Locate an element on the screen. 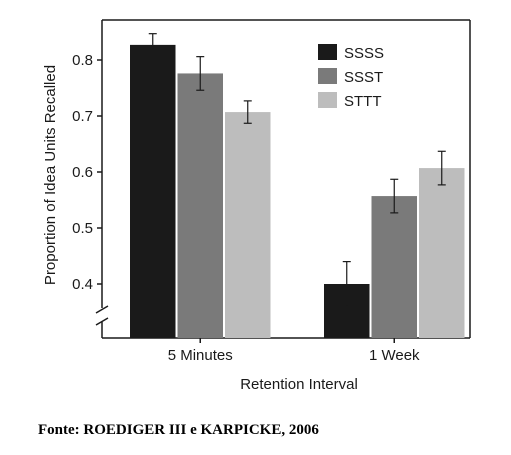 The height and width of the screenshot is (455, 511). source-caption: Fonte: ROEDIGER III e KARPICKE, 2006 is located at coordinates (178, 430).